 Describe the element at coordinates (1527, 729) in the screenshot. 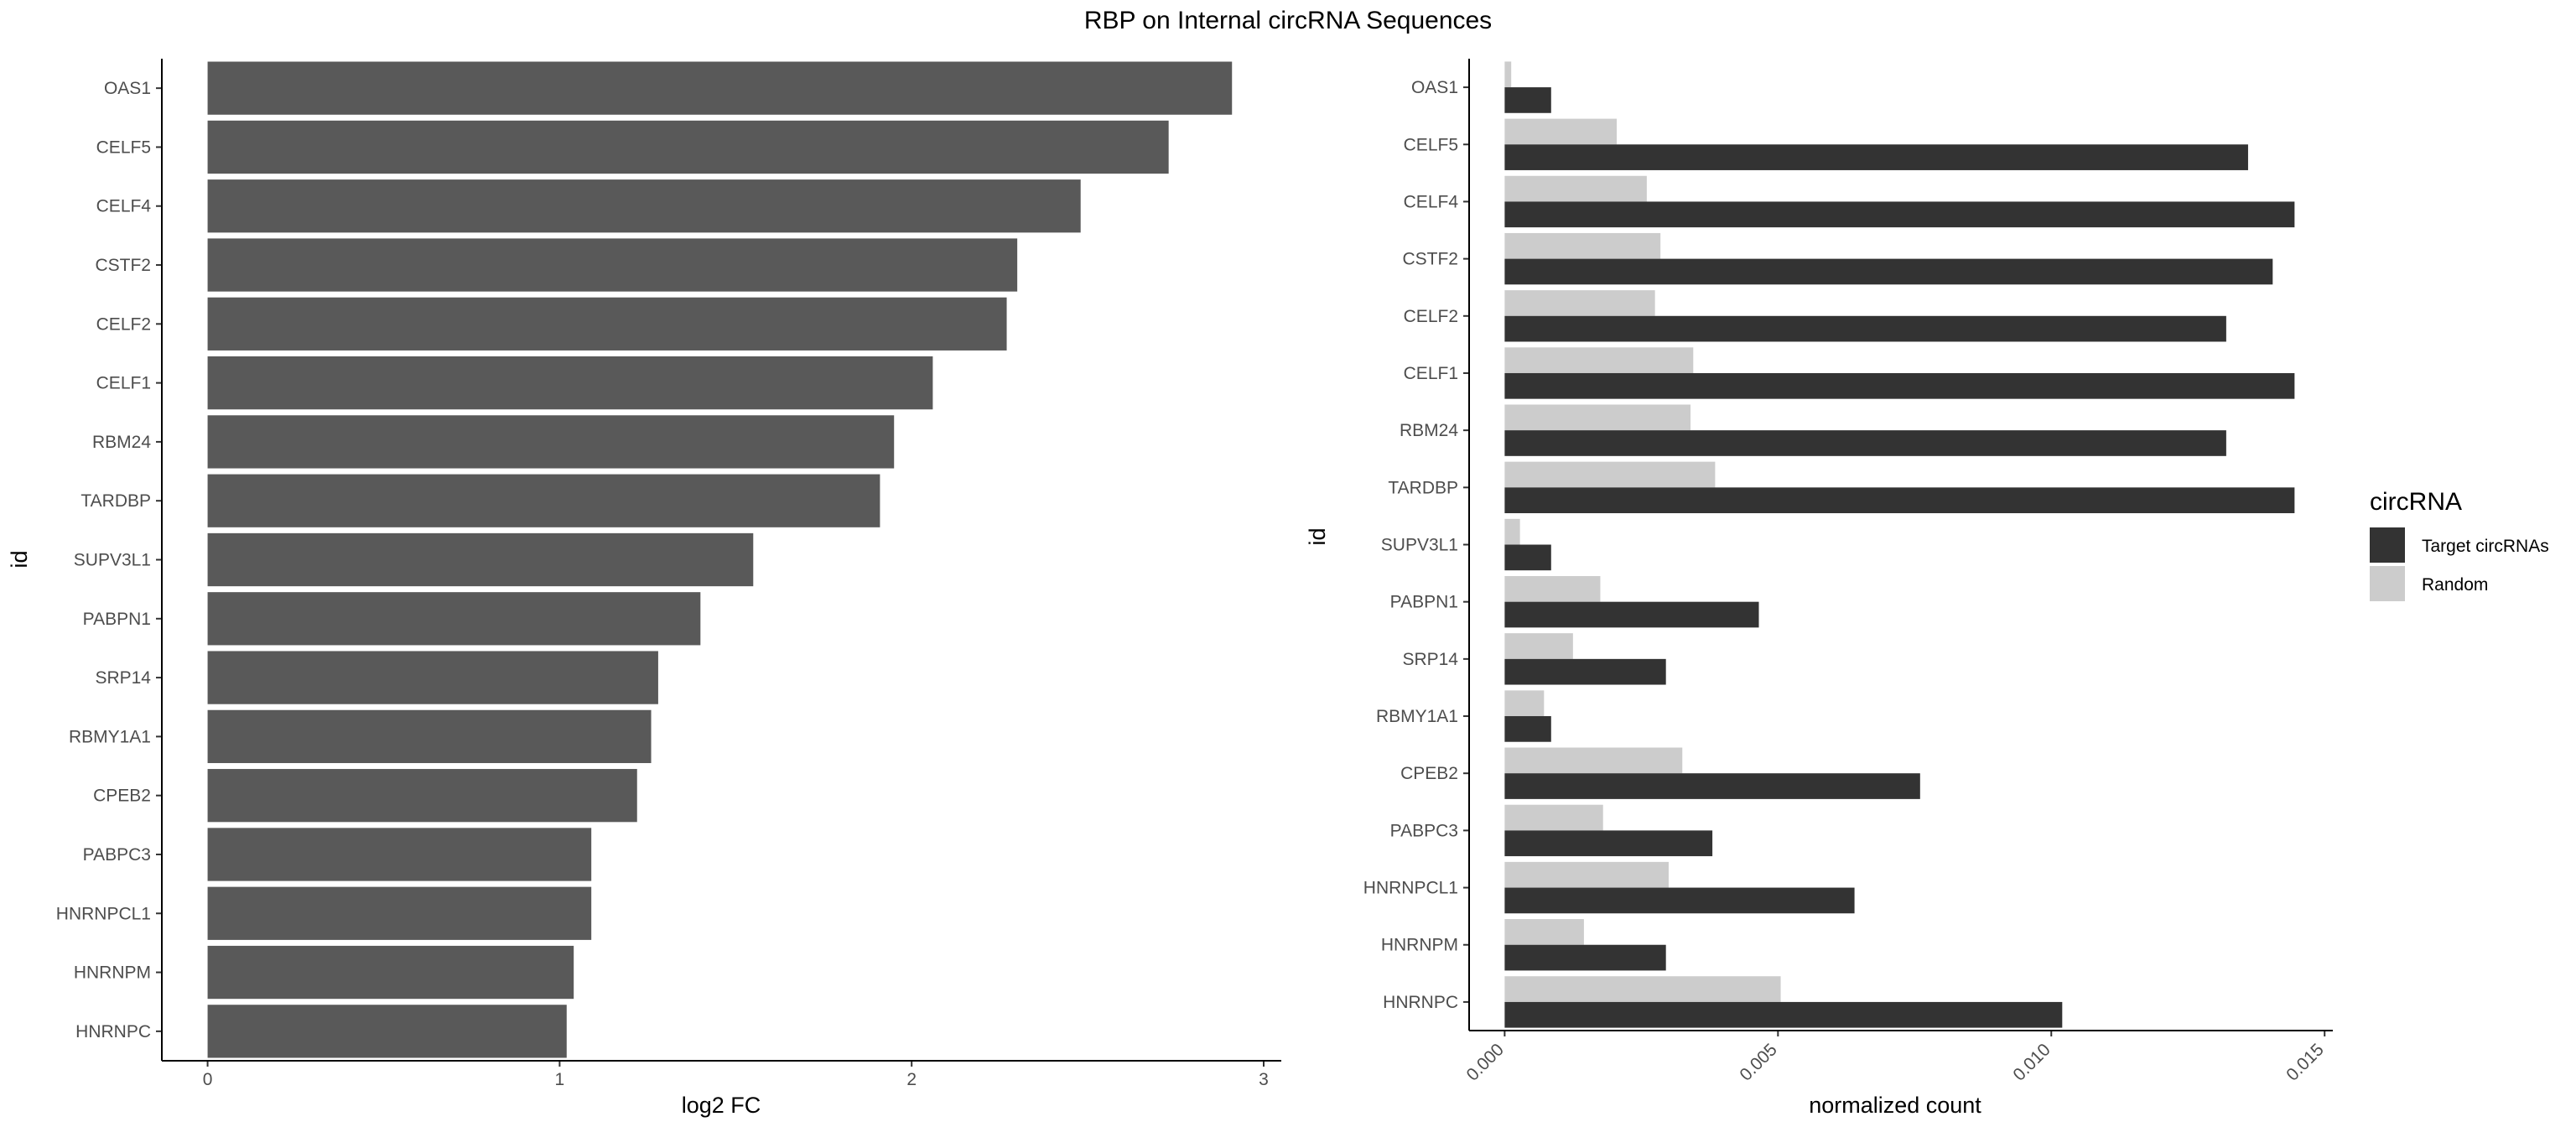

I see `bar-target-rbmy1a1` at that location.